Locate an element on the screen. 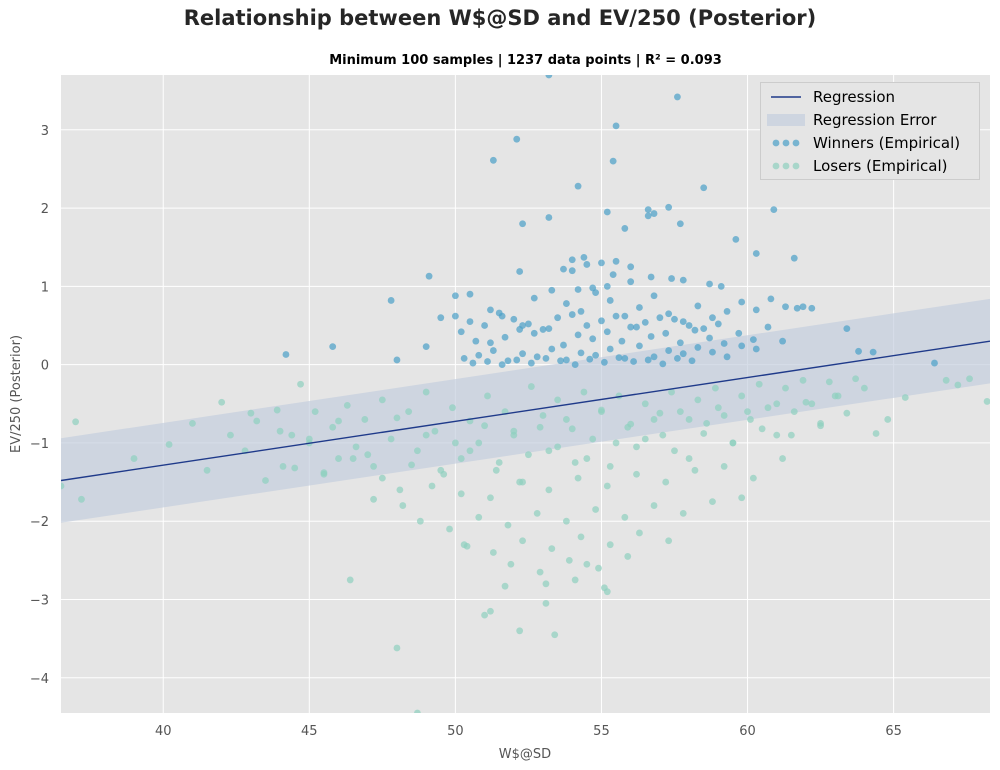 The width and height of the screenshot is (1000, 770). y-tick-label: 1 is located at coordinates (45, 287).